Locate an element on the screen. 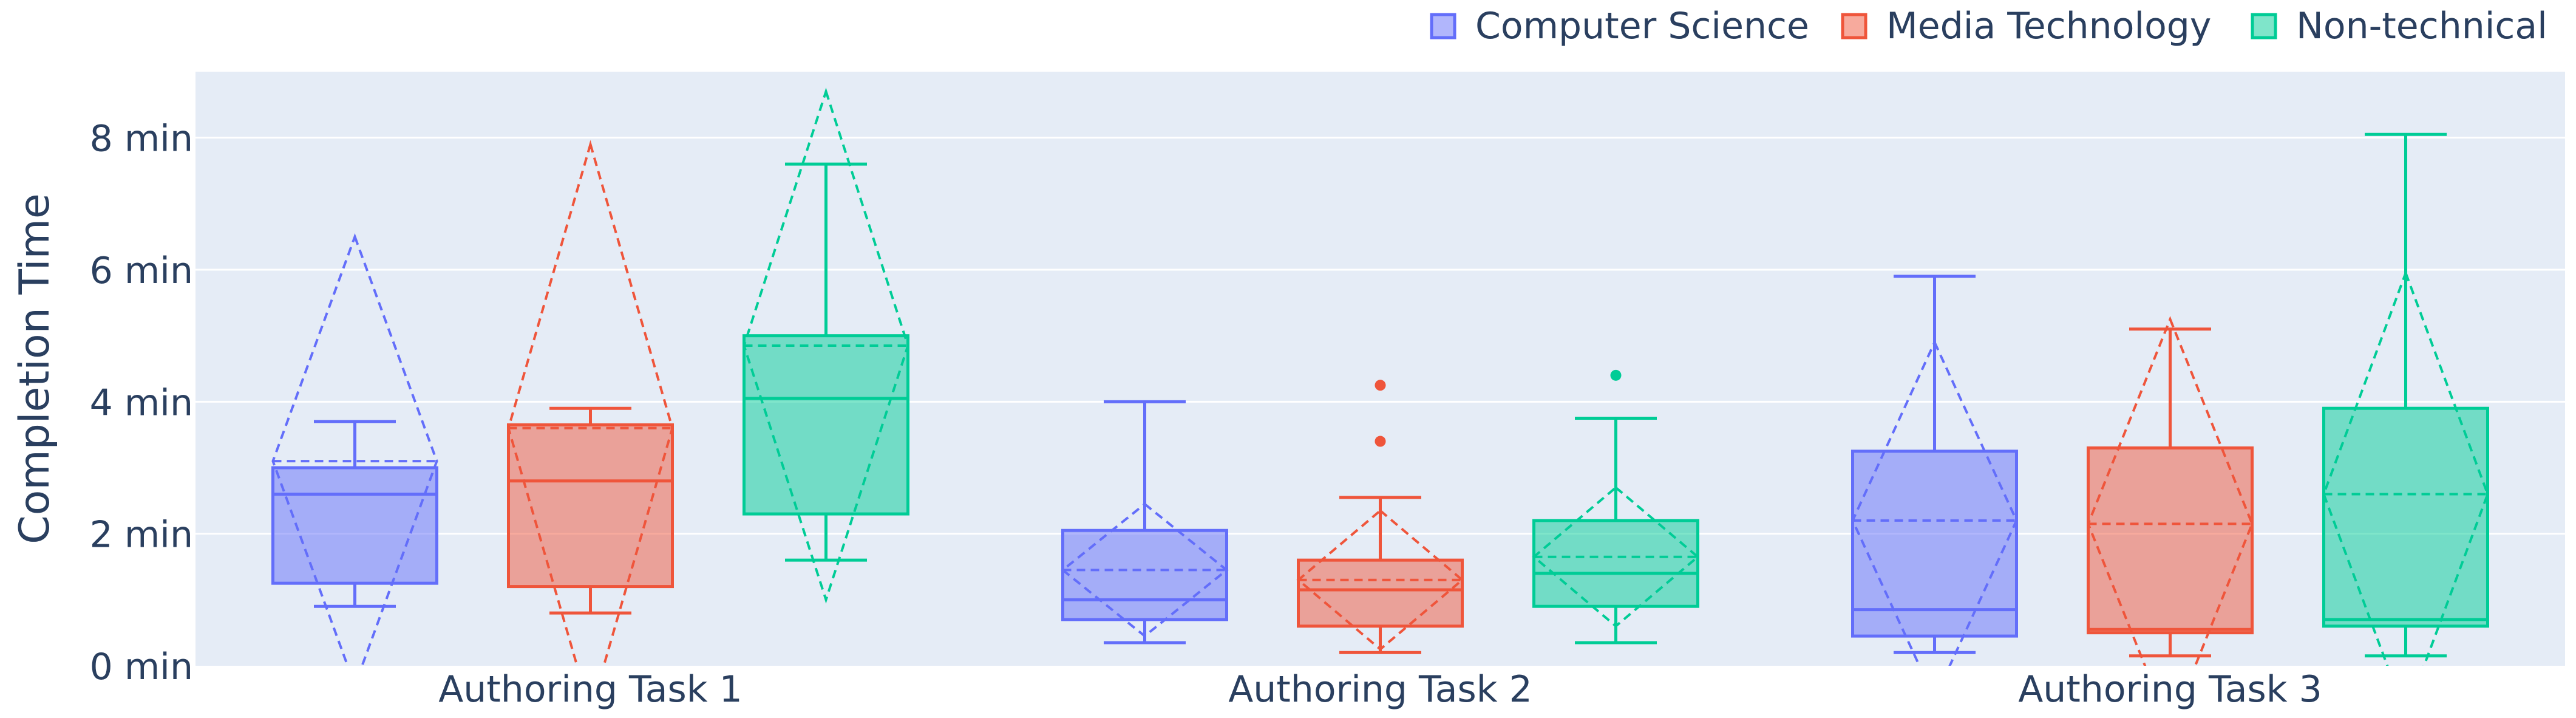 This screenshot has height=718, width=2576. y-tick-label: 2 min is located at coordinates (141, 535).